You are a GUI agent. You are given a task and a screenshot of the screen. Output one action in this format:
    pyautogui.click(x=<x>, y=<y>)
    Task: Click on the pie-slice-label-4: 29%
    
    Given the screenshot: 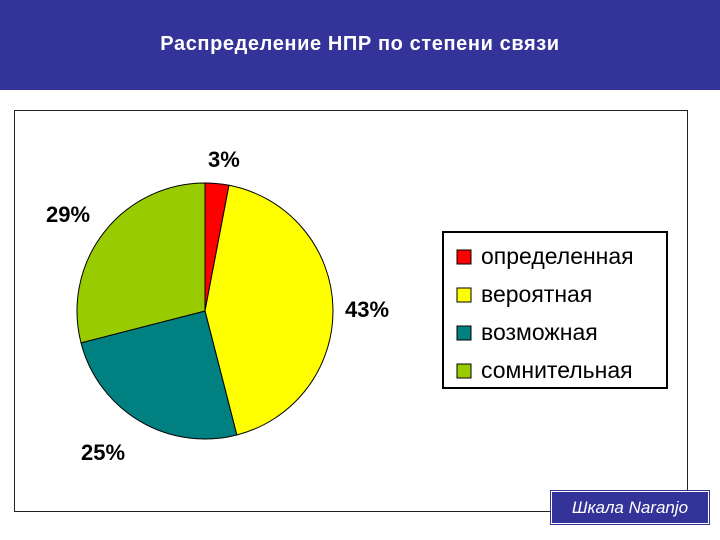 What is the action you would take?
    pyautogui.click(x=68, y=214)
    